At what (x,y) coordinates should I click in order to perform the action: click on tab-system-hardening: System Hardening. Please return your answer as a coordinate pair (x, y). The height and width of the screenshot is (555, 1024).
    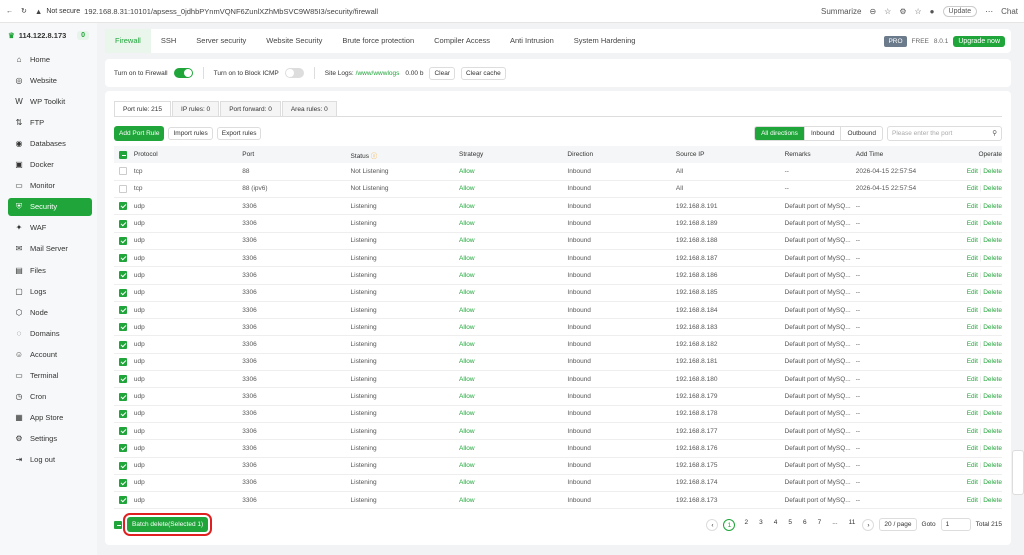
    Looking at the image, I should click on (604, 40).